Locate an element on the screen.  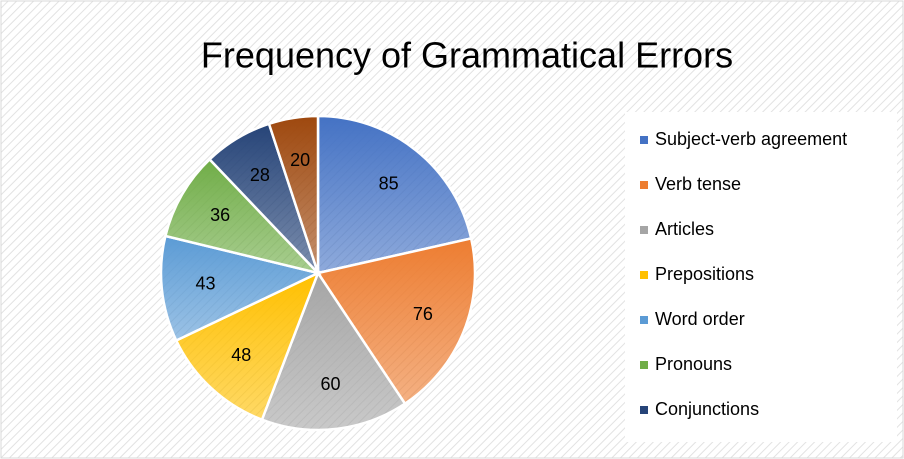
legend-label: Conjunctions is located at coordinates (707, 409).